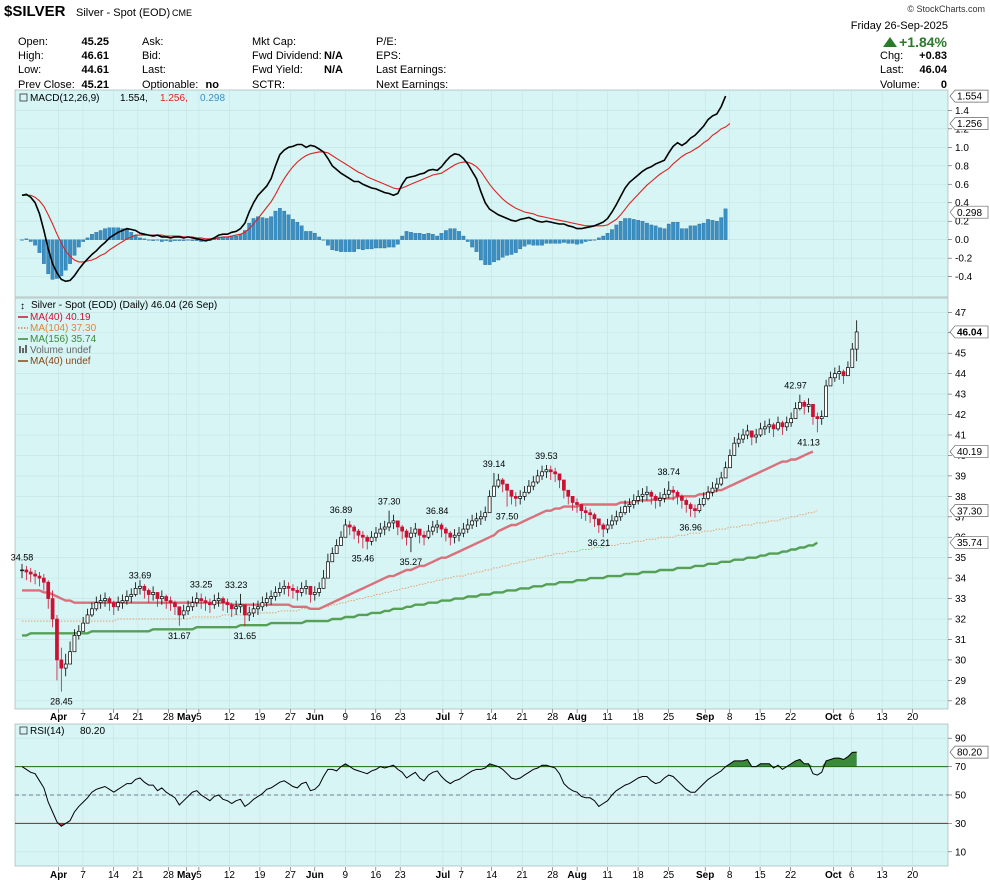 The width and height of the screenshot is (990, 883). What do you see at coordinates (962, 166) in the screenshot?
I see `y-tick-label: 0.8` at bounding box center [962, 166].